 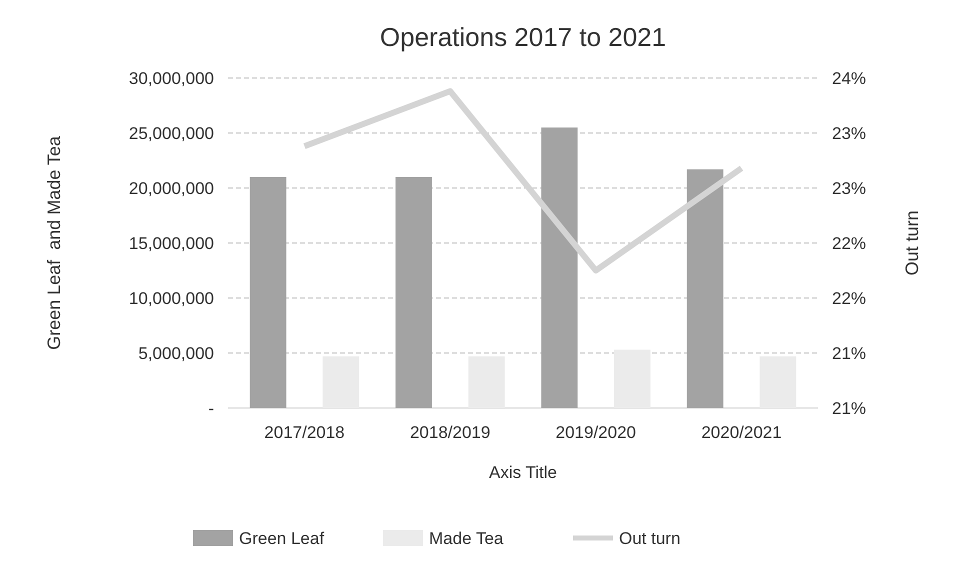 What do you see at coordinates (171, 298) in the screenshot?
I see `y-tick-label: 10,000,000` at bounding box center [171, 298].